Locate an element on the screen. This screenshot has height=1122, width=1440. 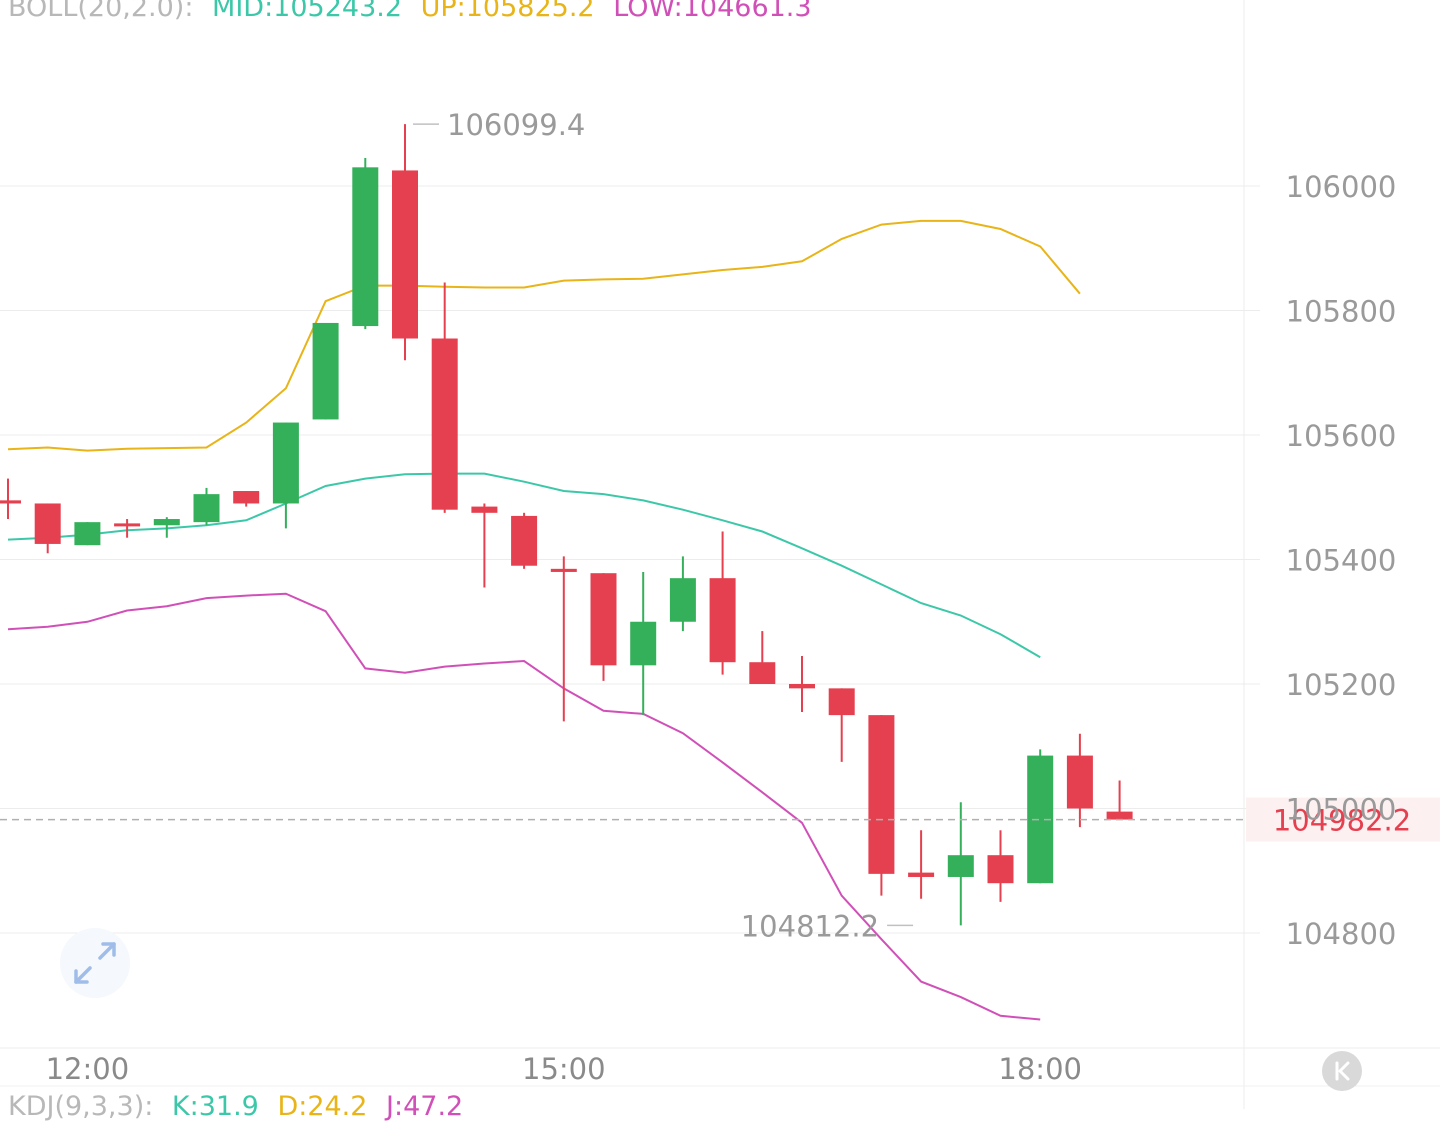
y-tick-label: 105000 is located at coordinates (1341, 810).